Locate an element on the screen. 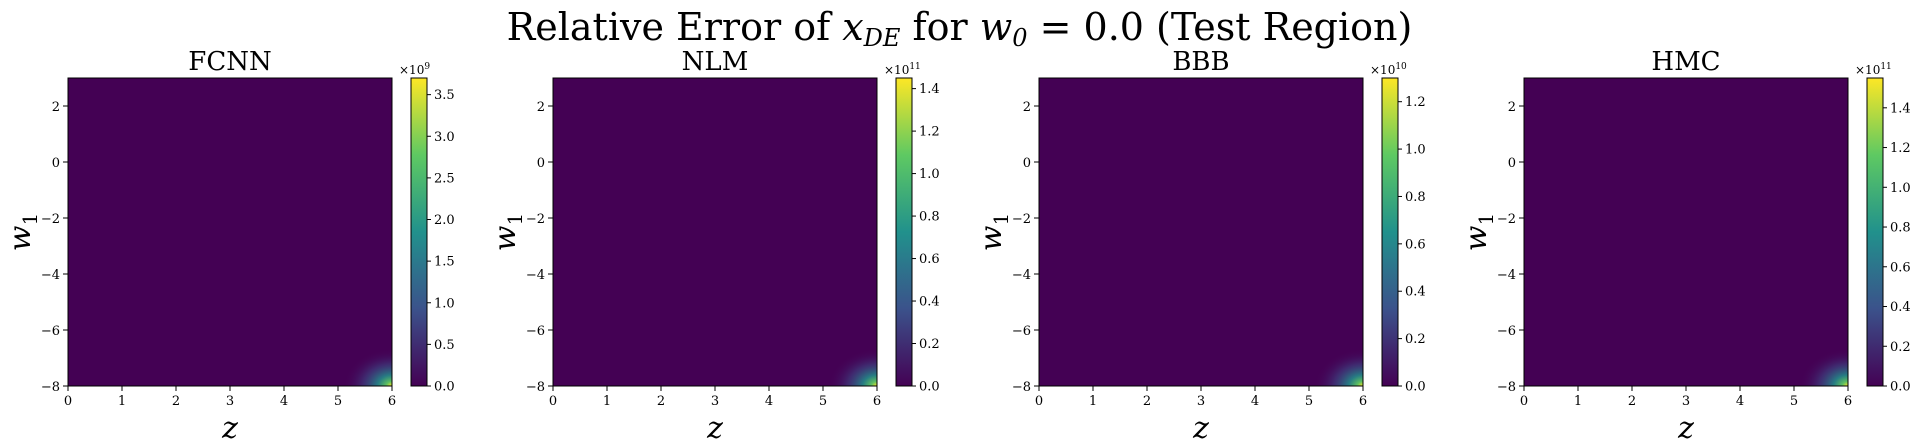 The image size is (1919, 448). colorbar-tick-label: 3.0 is located at coordinates (444, 137).